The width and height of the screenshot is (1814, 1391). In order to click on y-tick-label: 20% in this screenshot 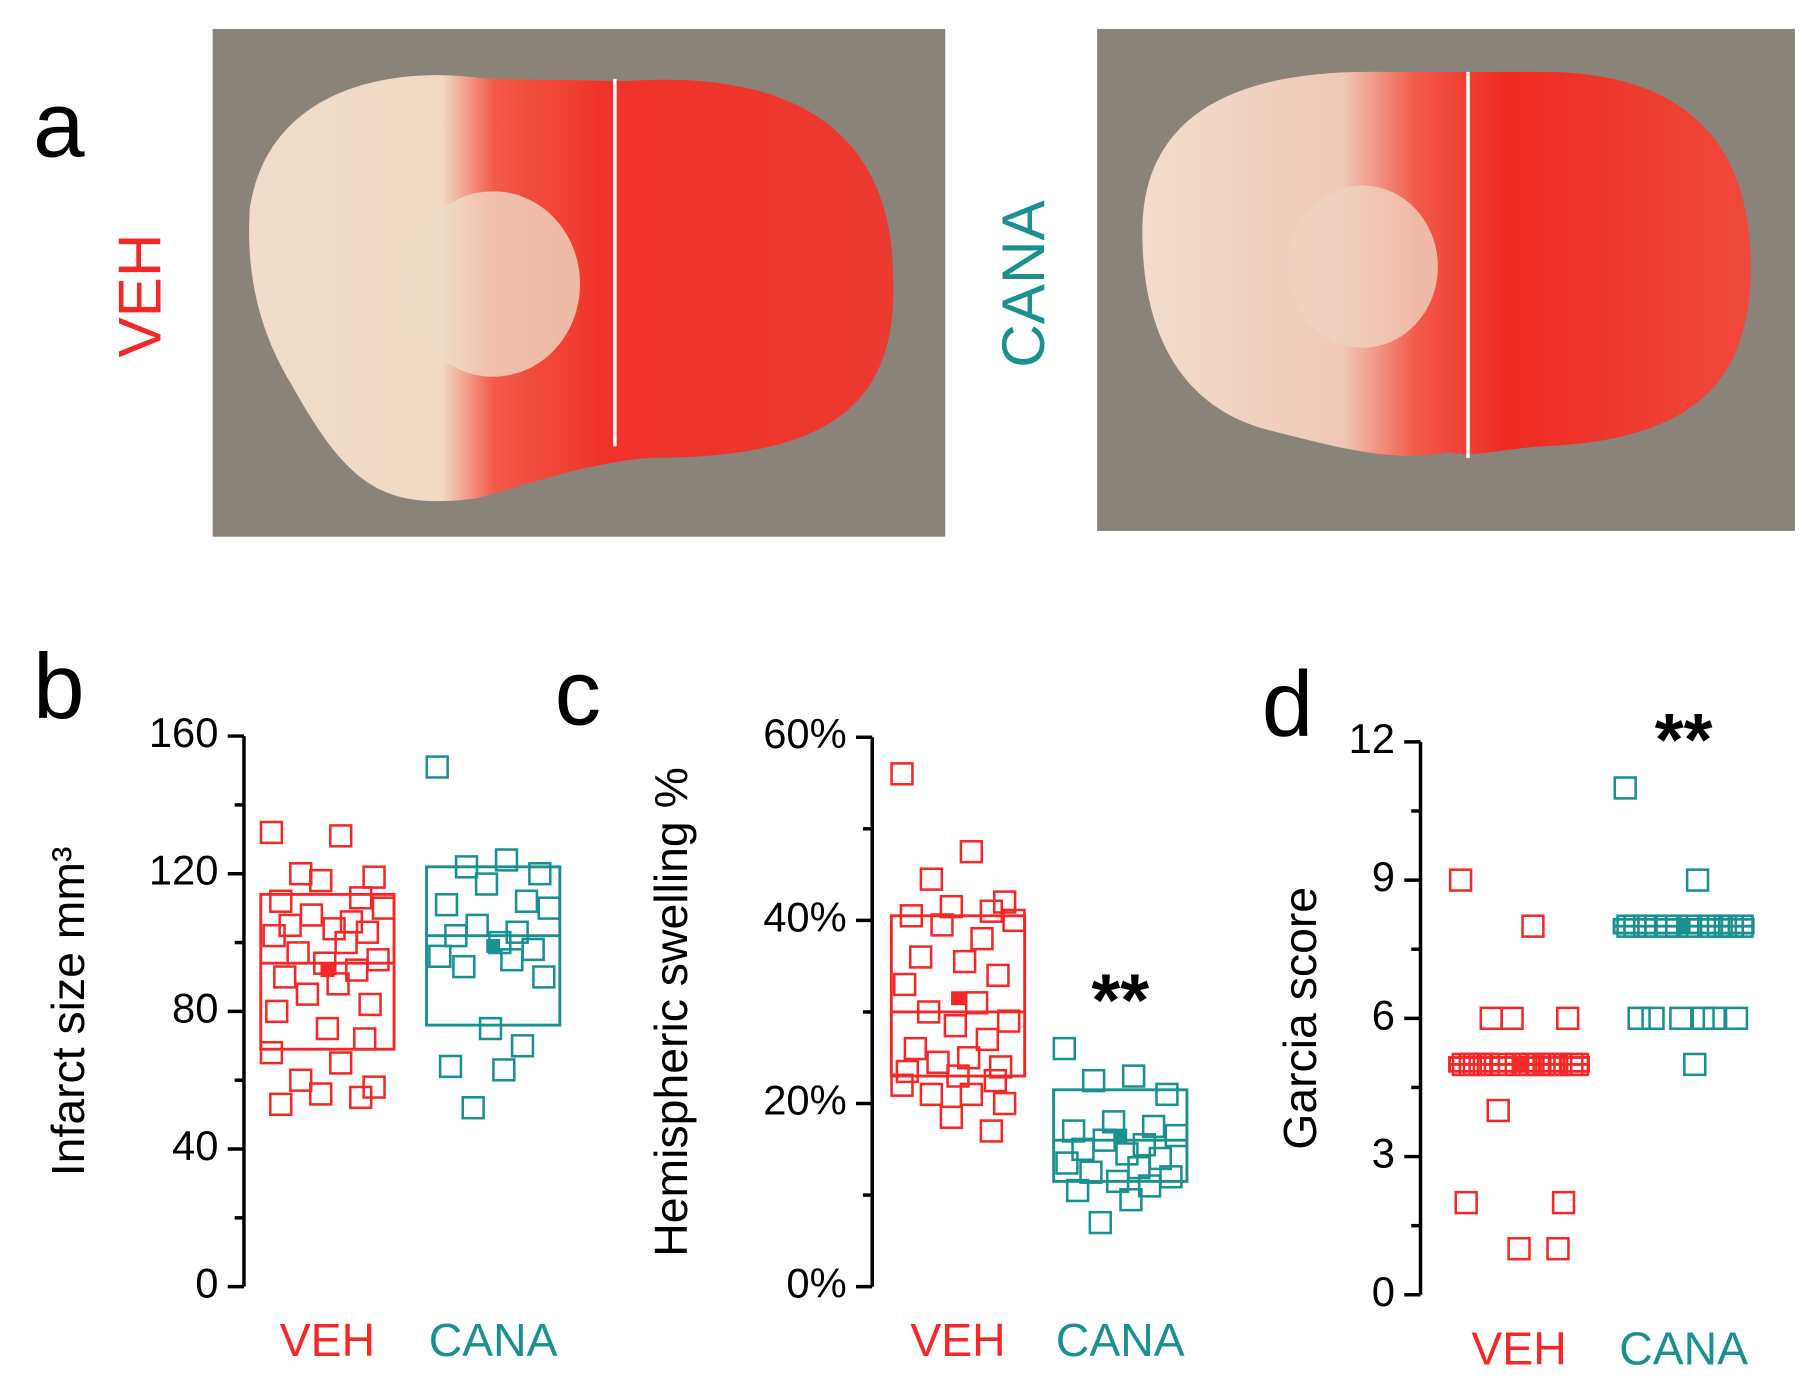, I will do `click(804, 1100)`.